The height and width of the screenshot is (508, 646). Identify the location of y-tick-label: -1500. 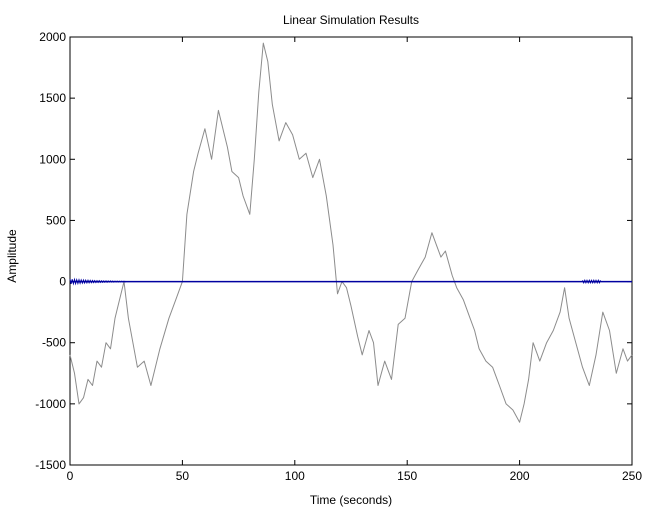
(50, 465).